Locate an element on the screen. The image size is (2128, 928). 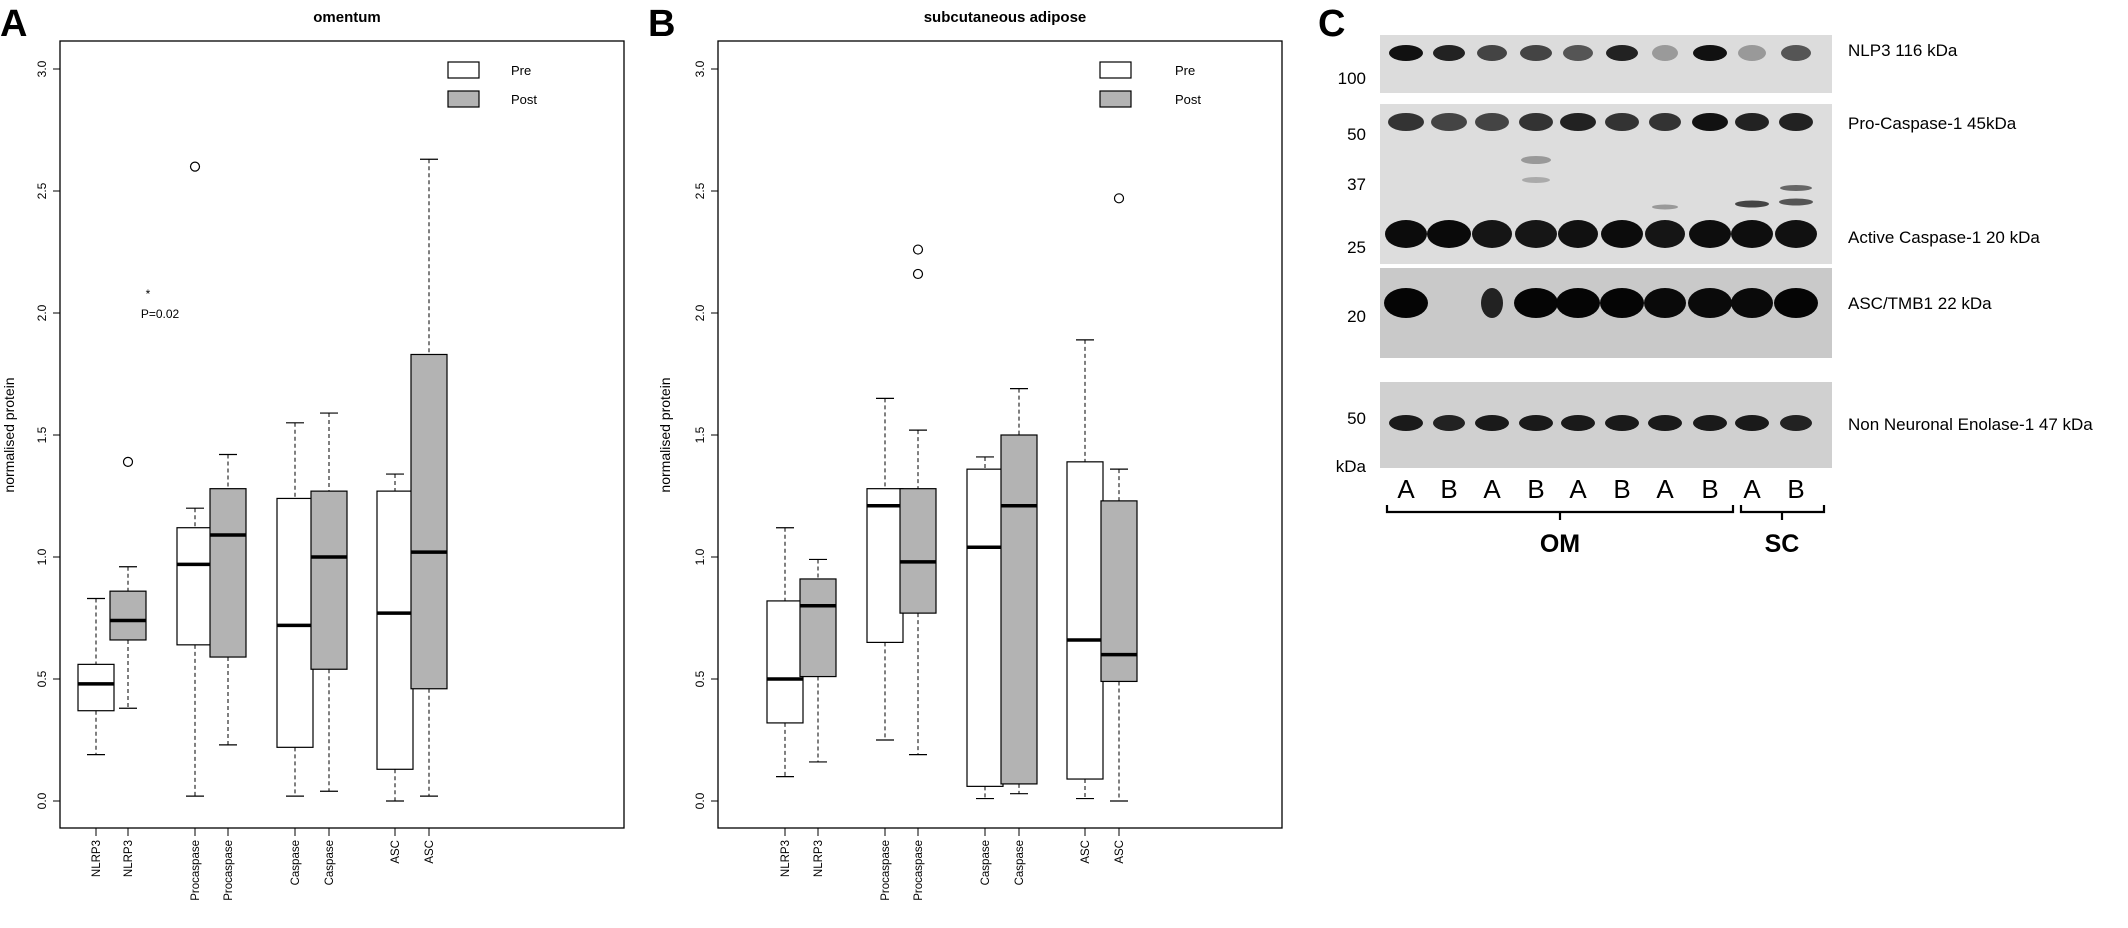
box-pre-procaspase is located at coordinates (885, 569).